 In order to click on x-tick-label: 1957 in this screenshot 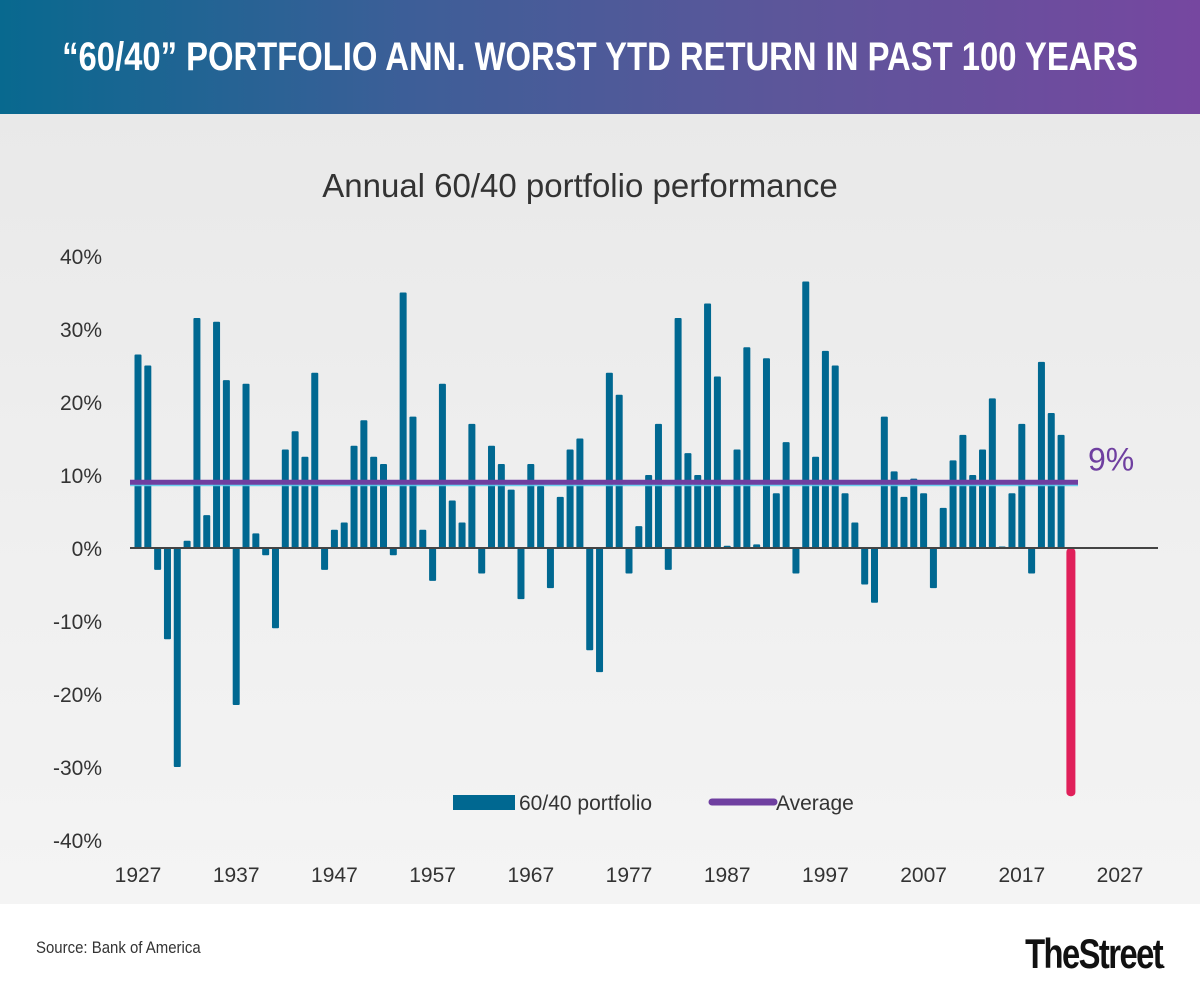, I will do `click(432, 875)`.